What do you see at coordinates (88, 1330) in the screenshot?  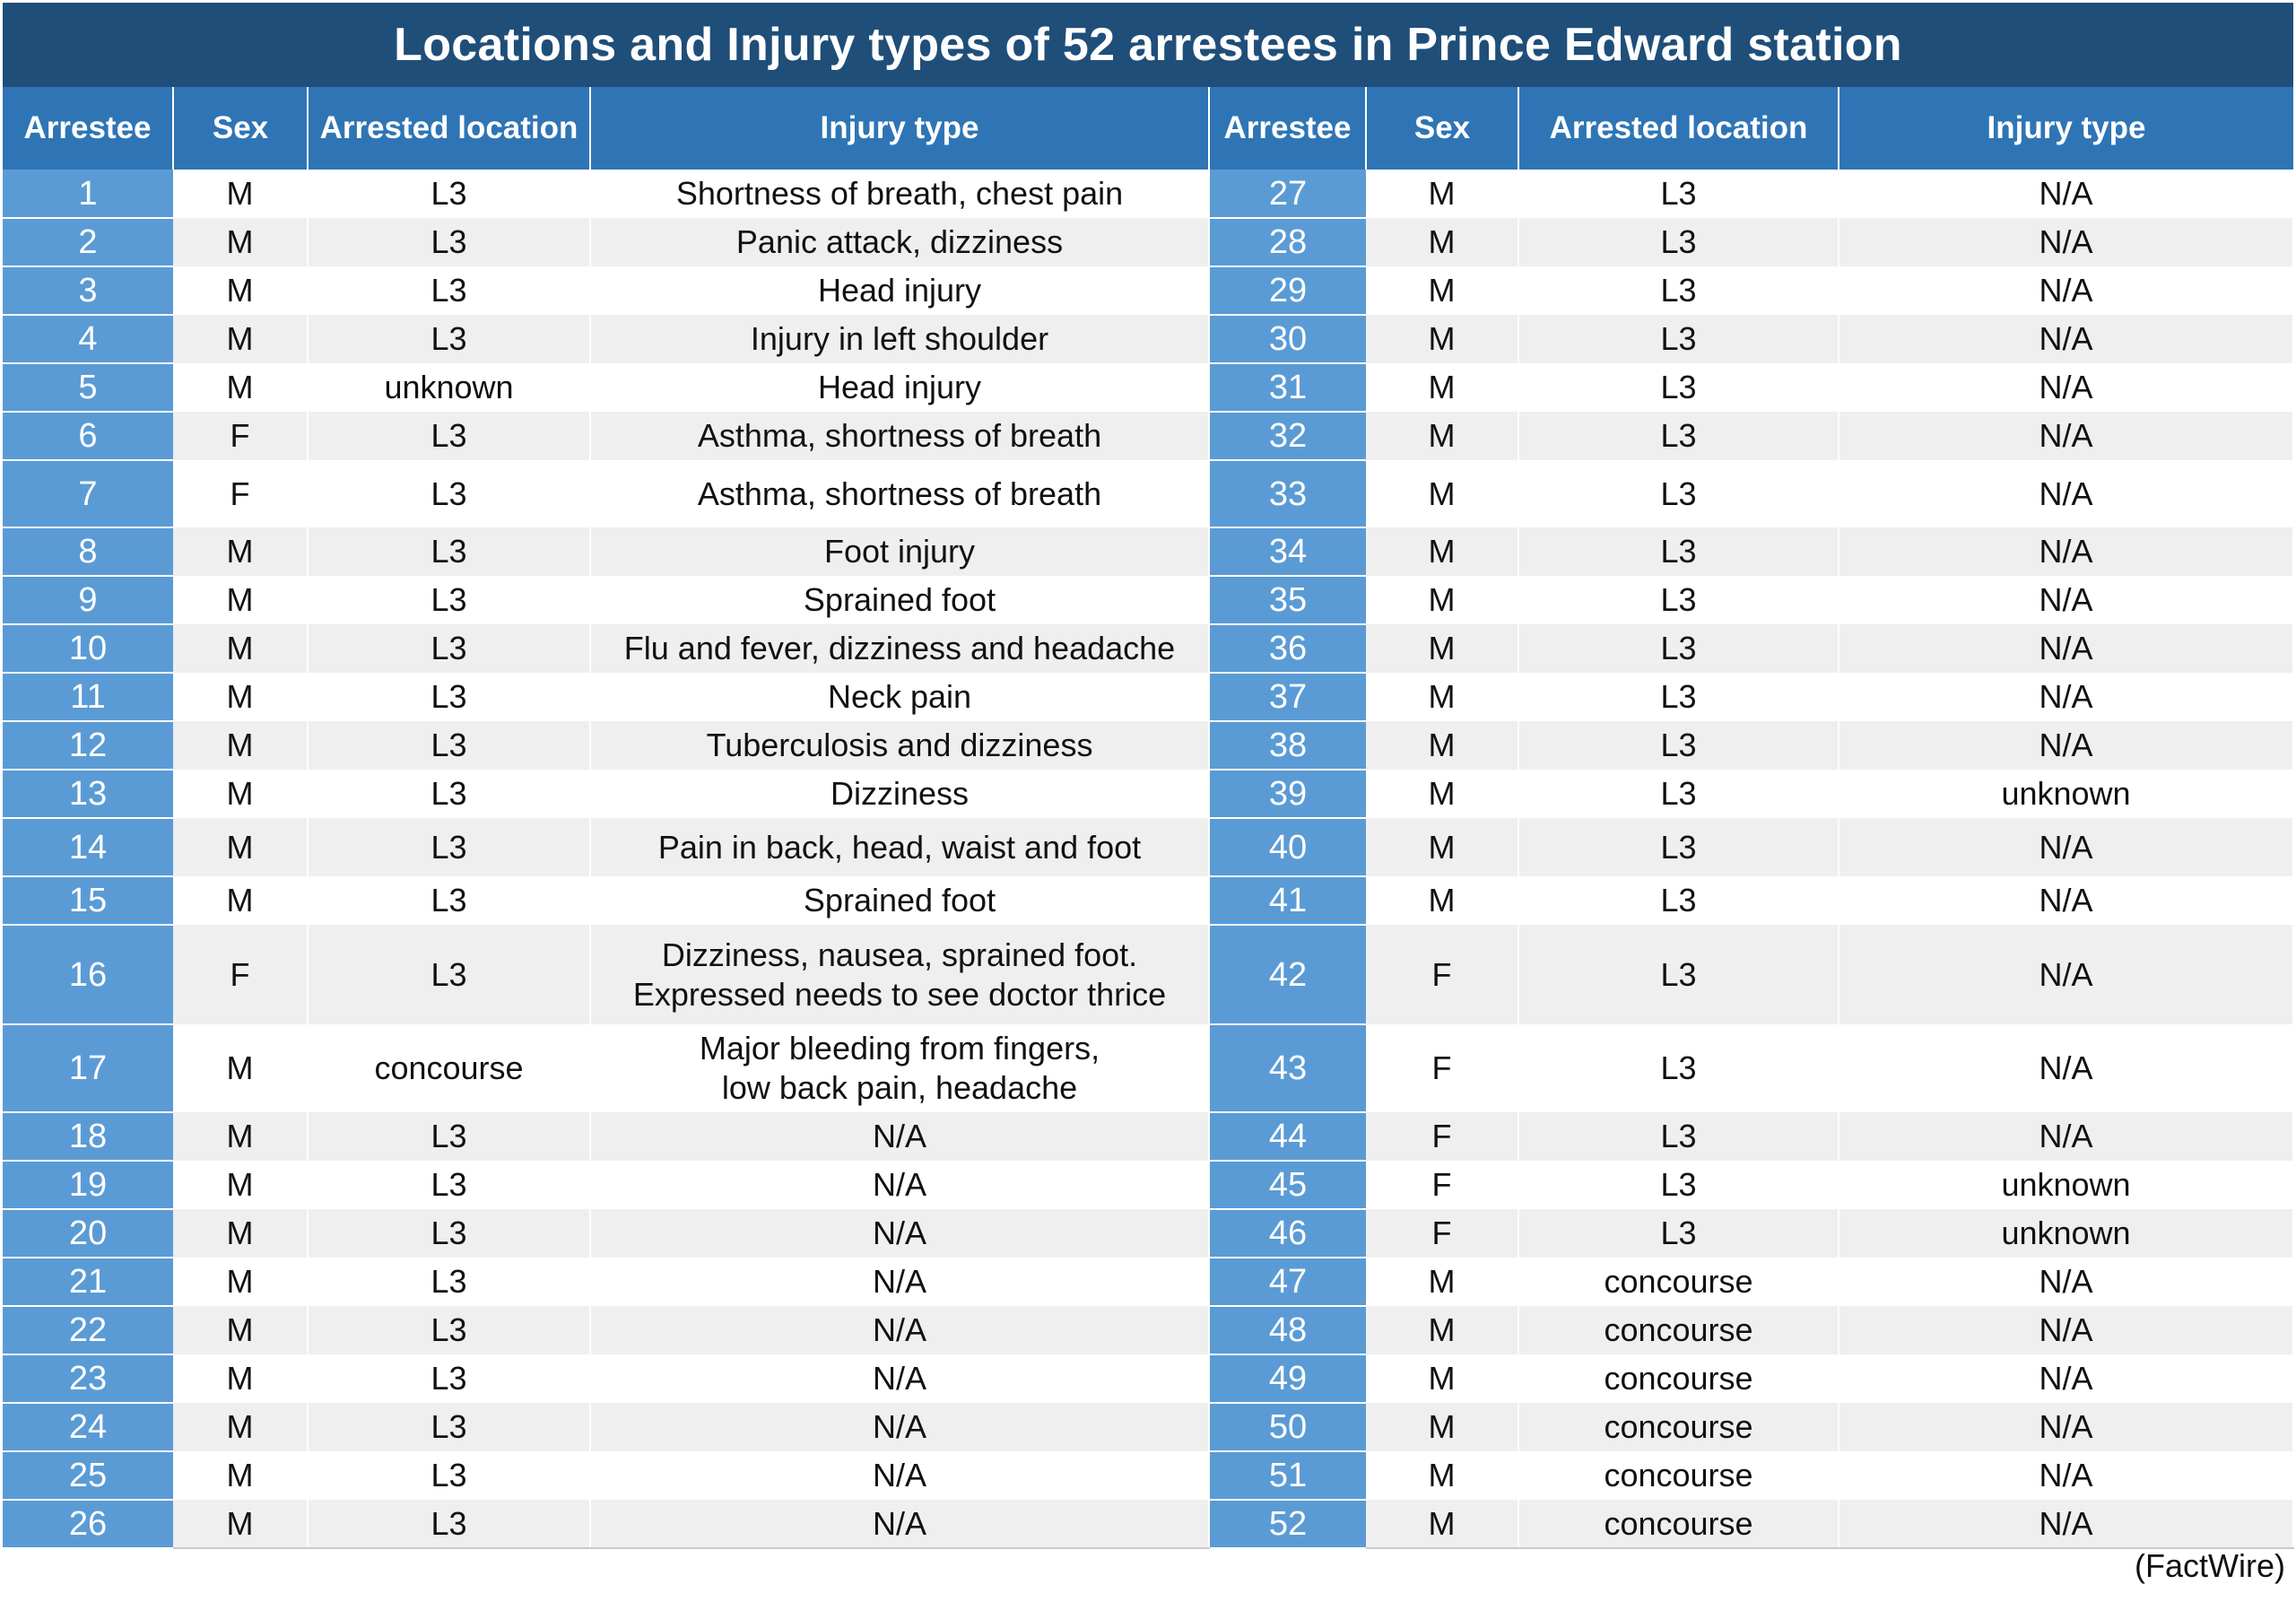 I see `arrestee-number: 22` at bounding box center [88, 1330].